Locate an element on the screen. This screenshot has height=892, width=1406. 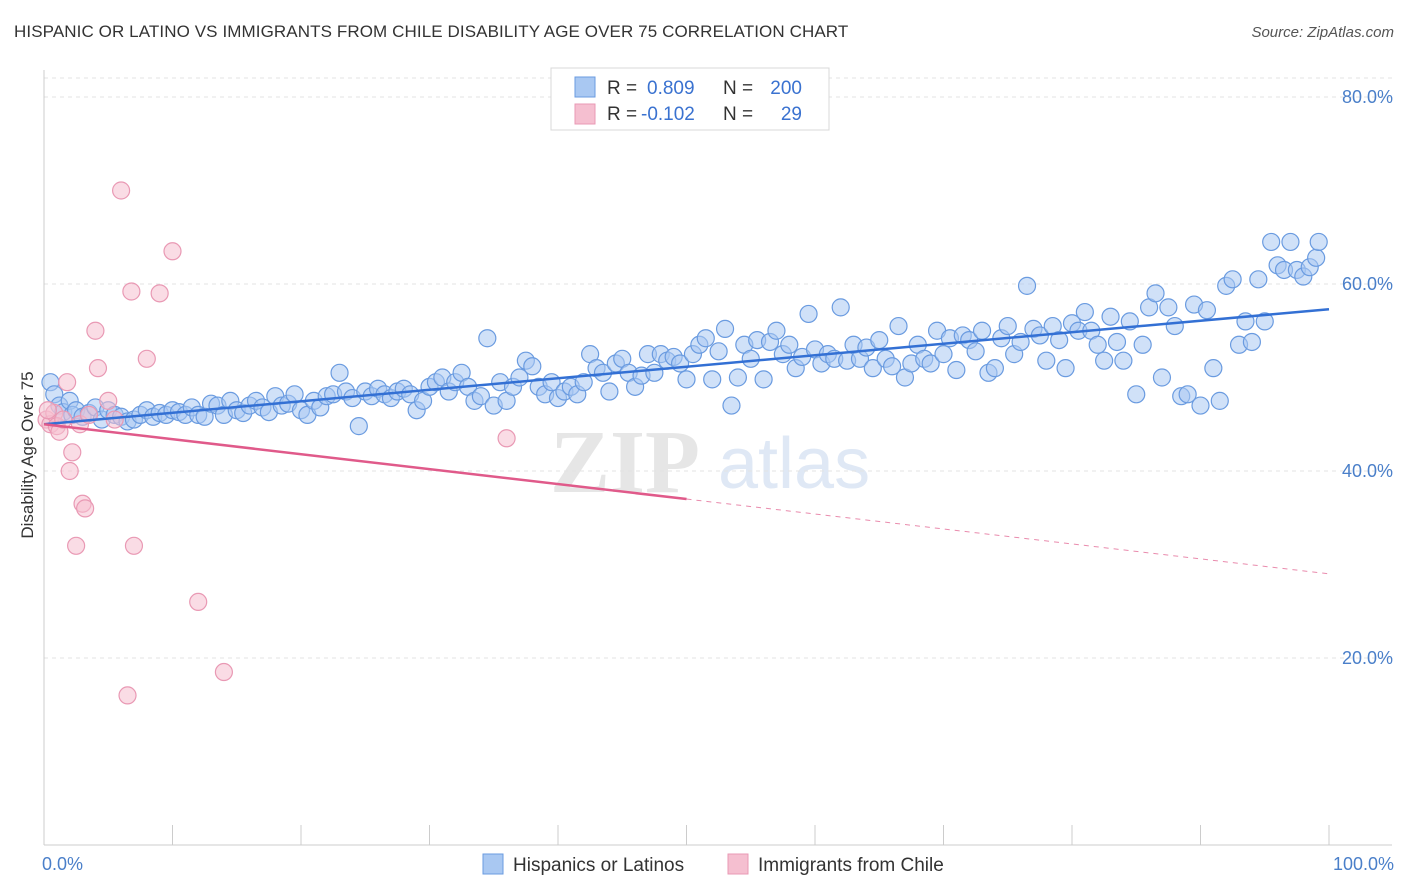
y-tick-labels: 20.0% 40.0% 60.0% 80.0% is located at coordinates (1367, 377).